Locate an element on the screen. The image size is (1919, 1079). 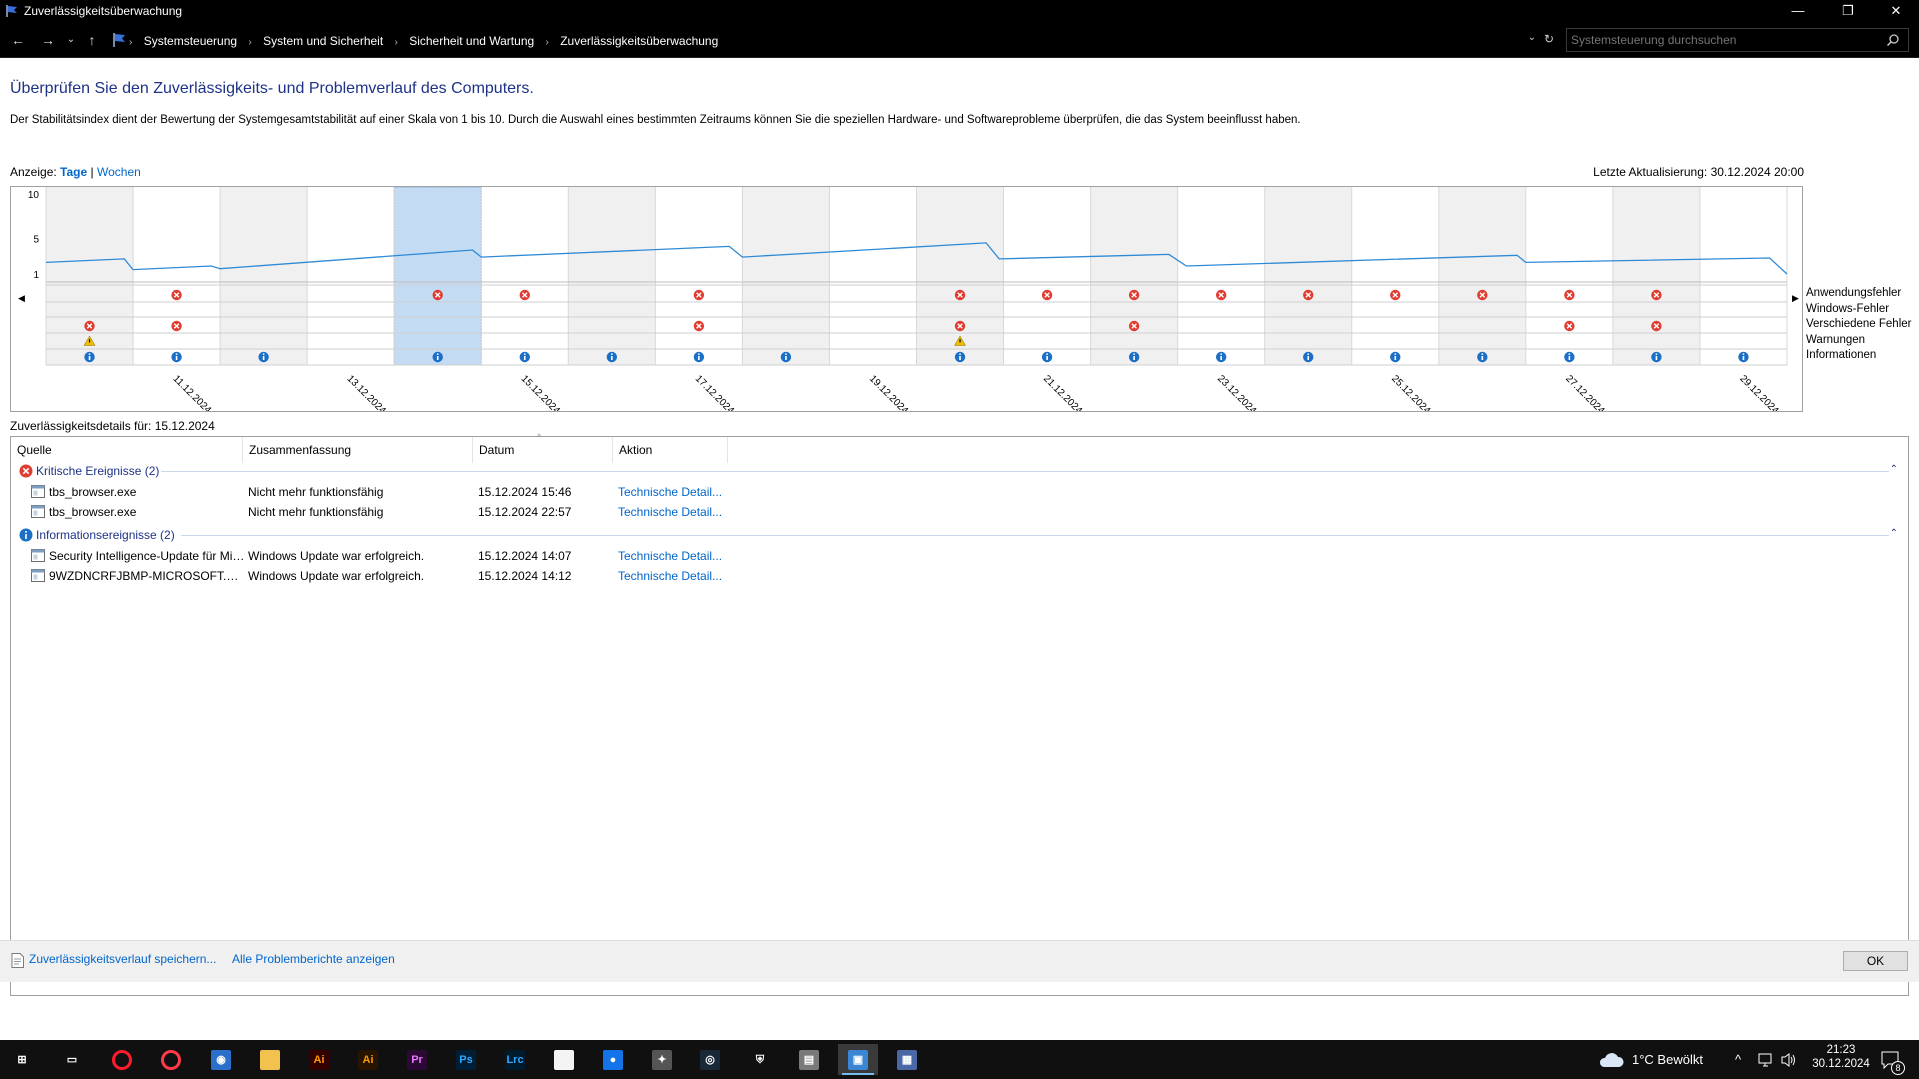
x-tick-label: 21.12.2024 is located at coordinates (1062, 392).